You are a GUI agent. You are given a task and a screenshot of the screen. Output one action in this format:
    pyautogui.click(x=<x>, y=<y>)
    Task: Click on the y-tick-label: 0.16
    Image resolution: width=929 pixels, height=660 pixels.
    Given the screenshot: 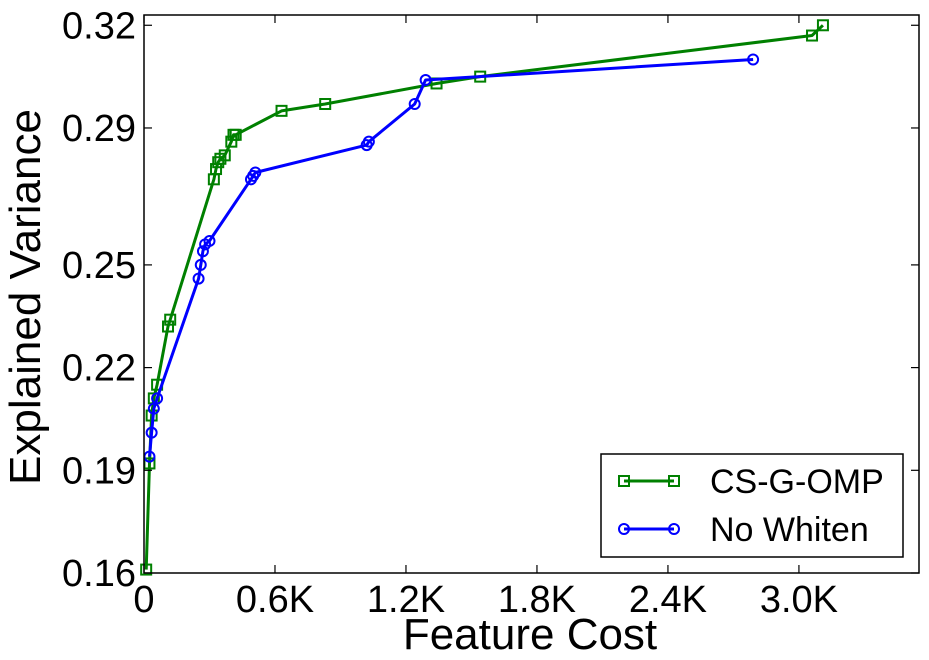 What is the action you would take?
    pyautogui.click(x=99, y=574)
    